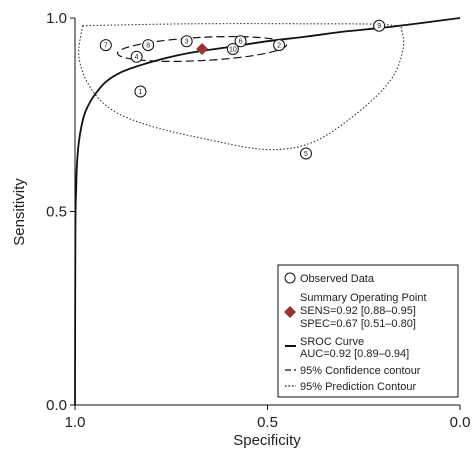  I want to click on study-label: 6, so click(241, 42).